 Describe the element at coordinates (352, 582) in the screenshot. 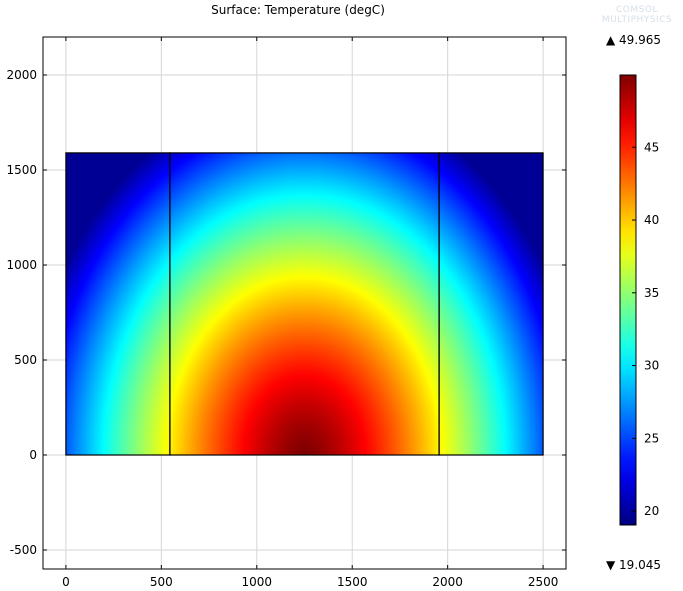

I see `x-tick-label: 1500` at that location.